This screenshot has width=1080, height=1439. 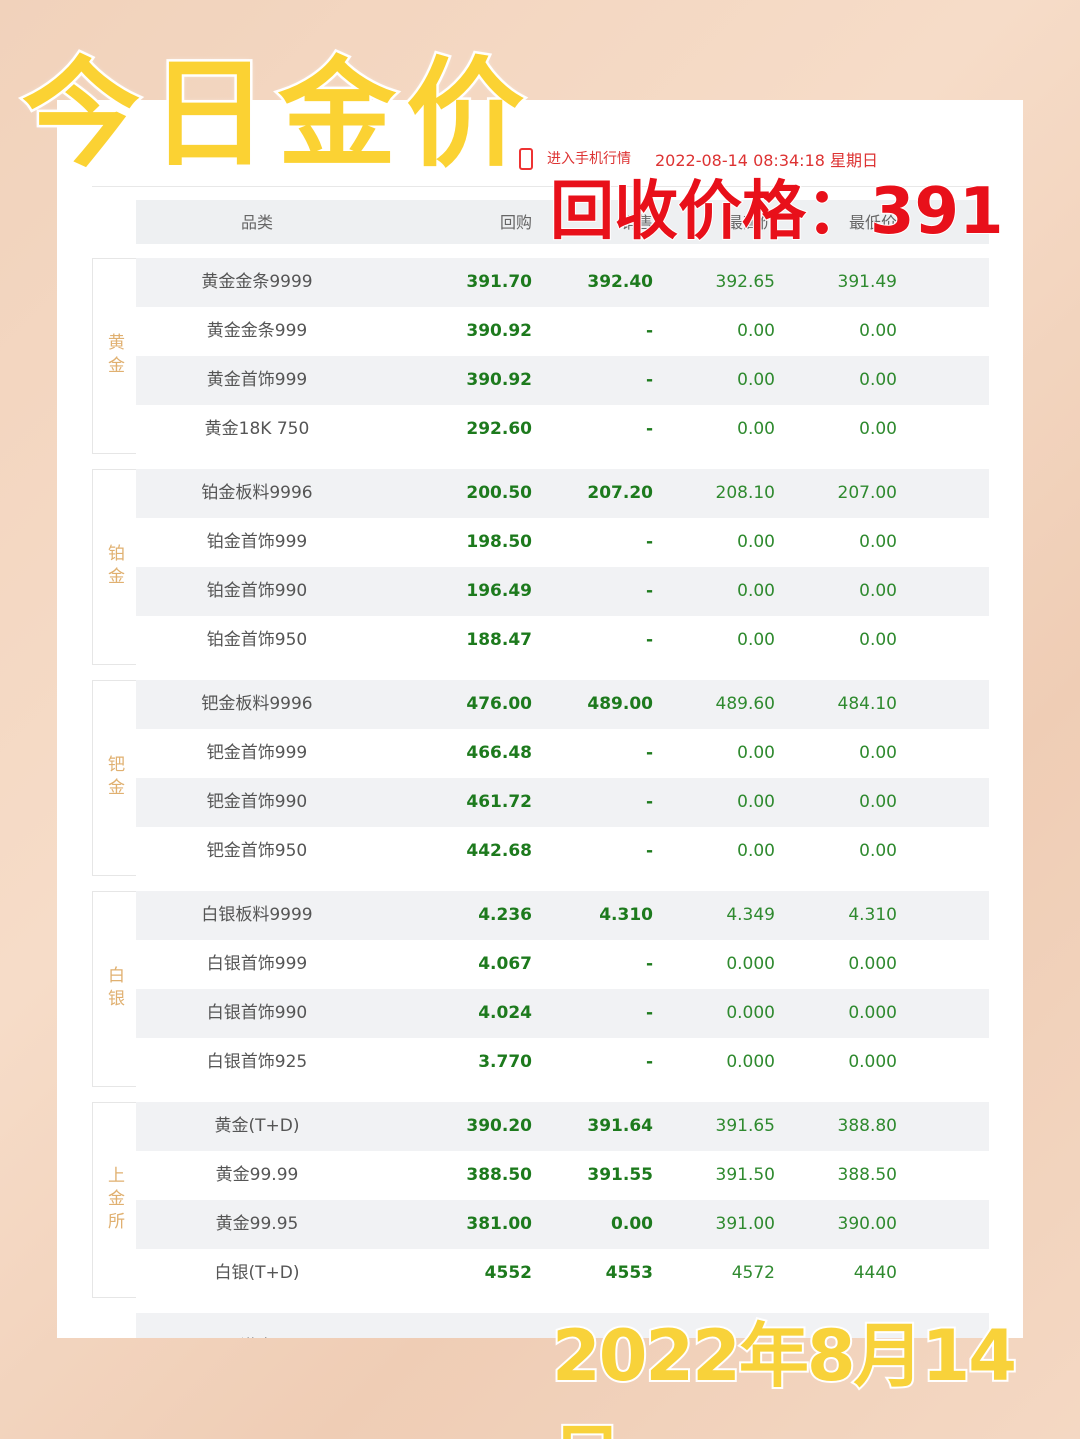 I want to click on cell: 白银板料9999, so click(x=257, y=915).